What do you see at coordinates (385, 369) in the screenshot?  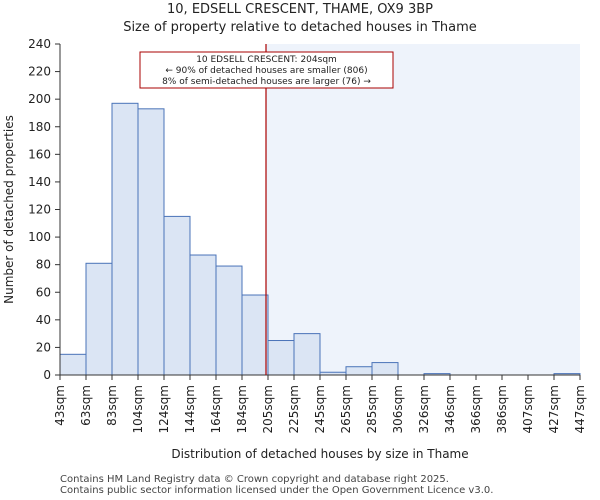 I see `bar-285sqm` at bounding box center [385, 369].